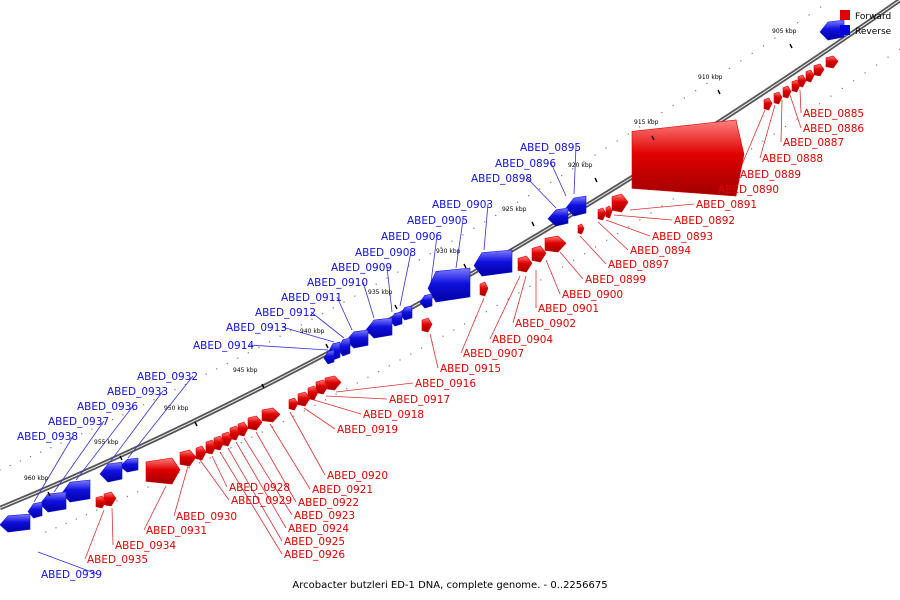 This screenshot has height=600, width=900. I want to click on gene-label-abed-0925: ABED_0925, so click(314, 542).